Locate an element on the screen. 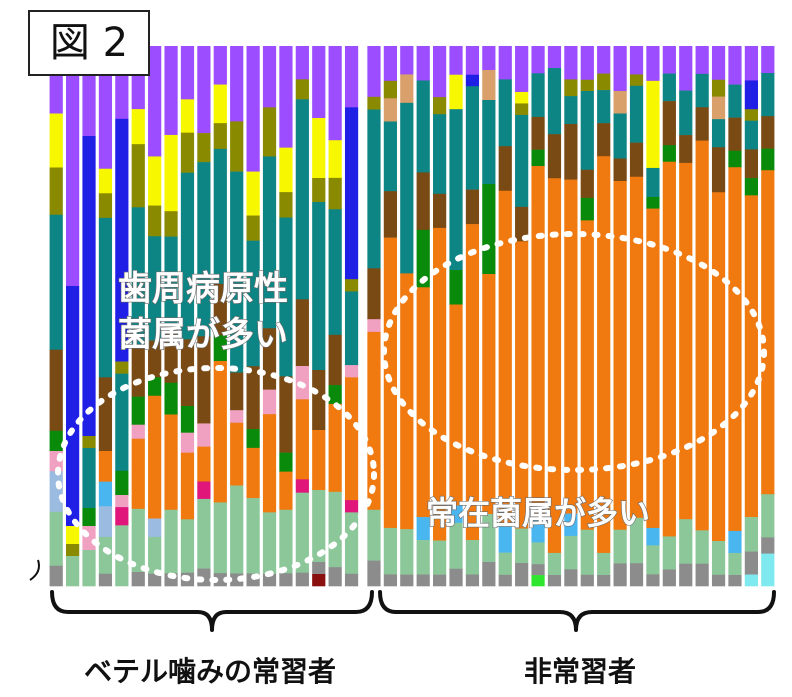 The width and height of the screenshot is (792, 697). bar-0-segment-yellow is located at coordinates (56, 140).